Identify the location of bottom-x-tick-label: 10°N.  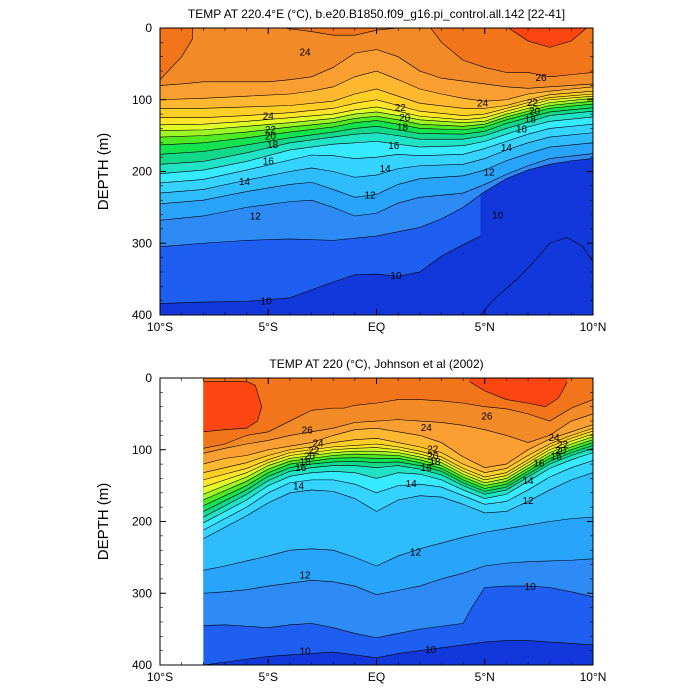
(593, 677).